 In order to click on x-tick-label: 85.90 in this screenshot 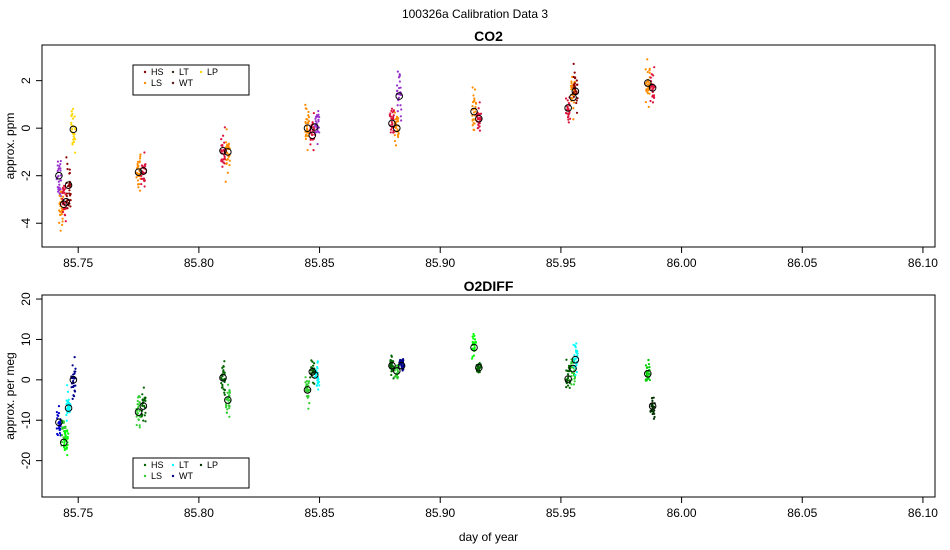, I will do `click(440, 513)`.